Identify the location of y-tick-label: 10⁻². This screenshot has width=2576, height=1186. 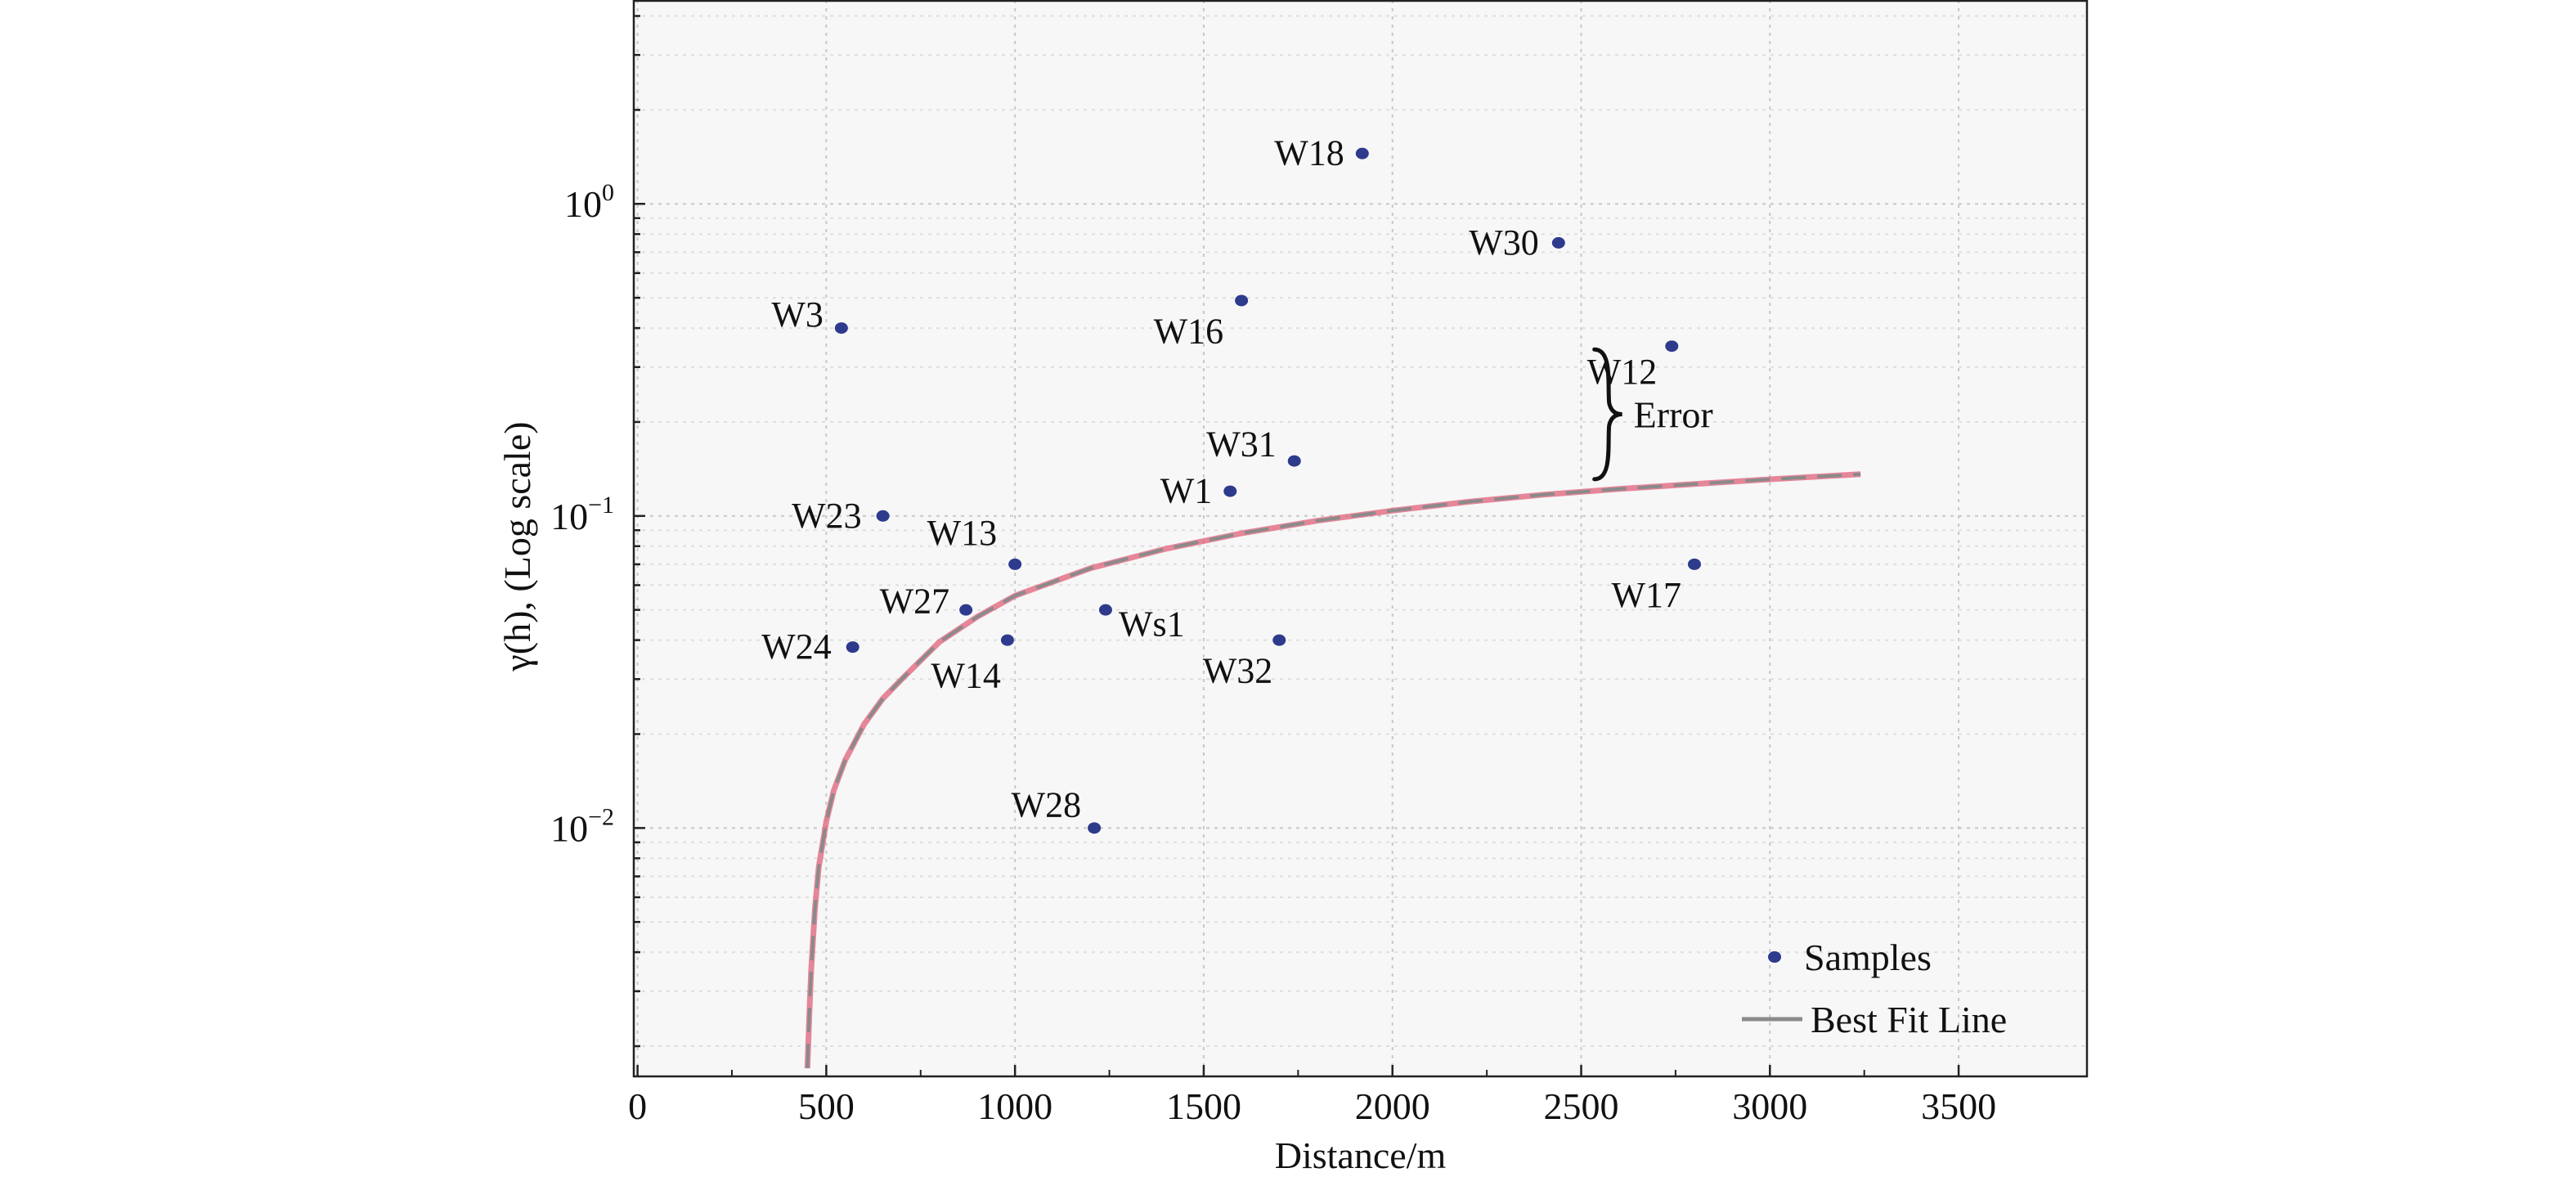
(582, 826).